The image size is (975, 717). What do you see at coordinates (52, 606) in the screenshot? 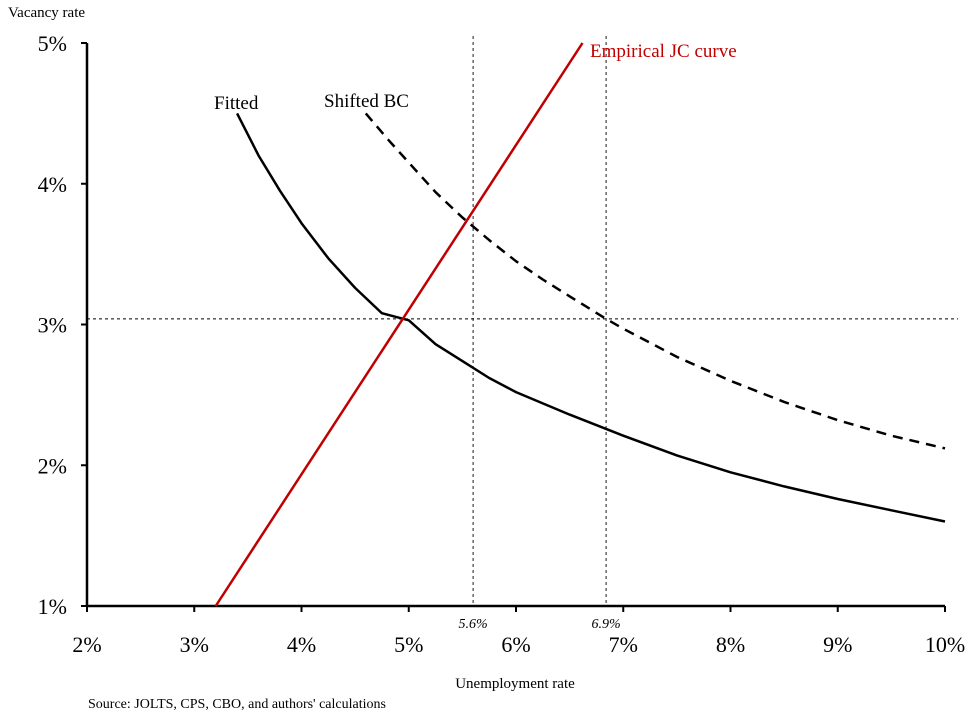
I see `y-tick-label: 1%` at bounding box center [52, 606].